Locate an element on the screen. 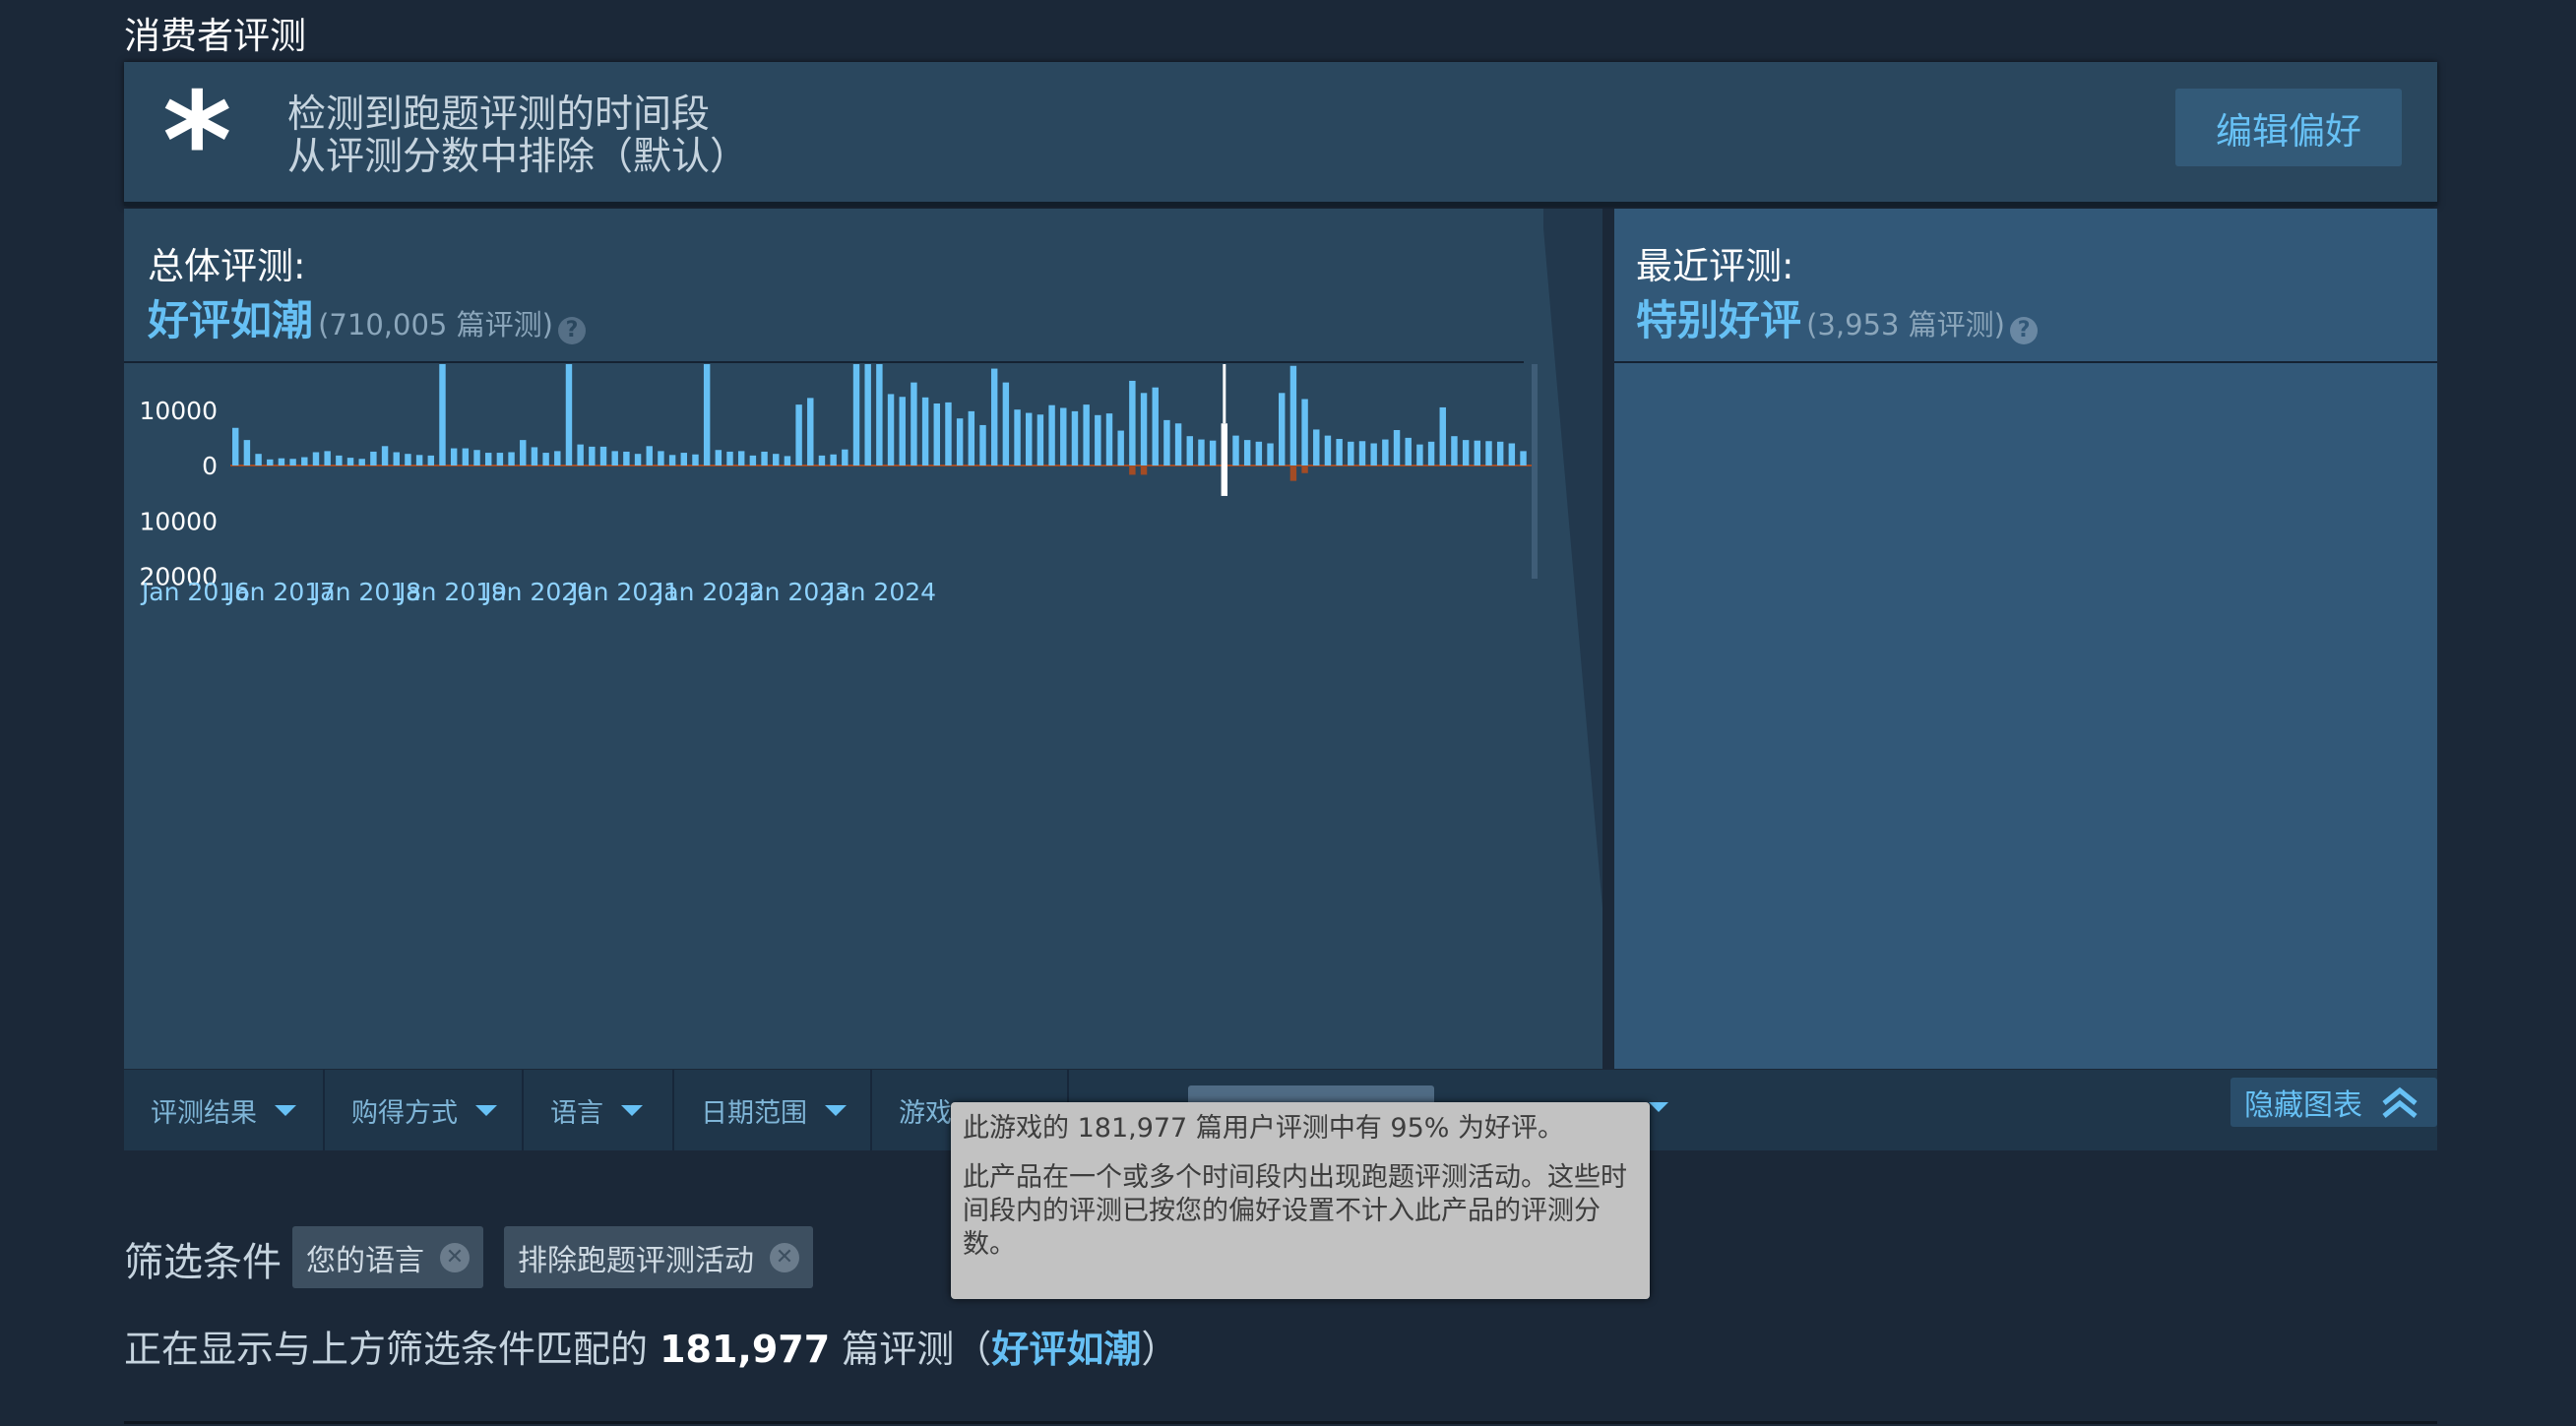  divider is located at coordinates (1280, 1422).